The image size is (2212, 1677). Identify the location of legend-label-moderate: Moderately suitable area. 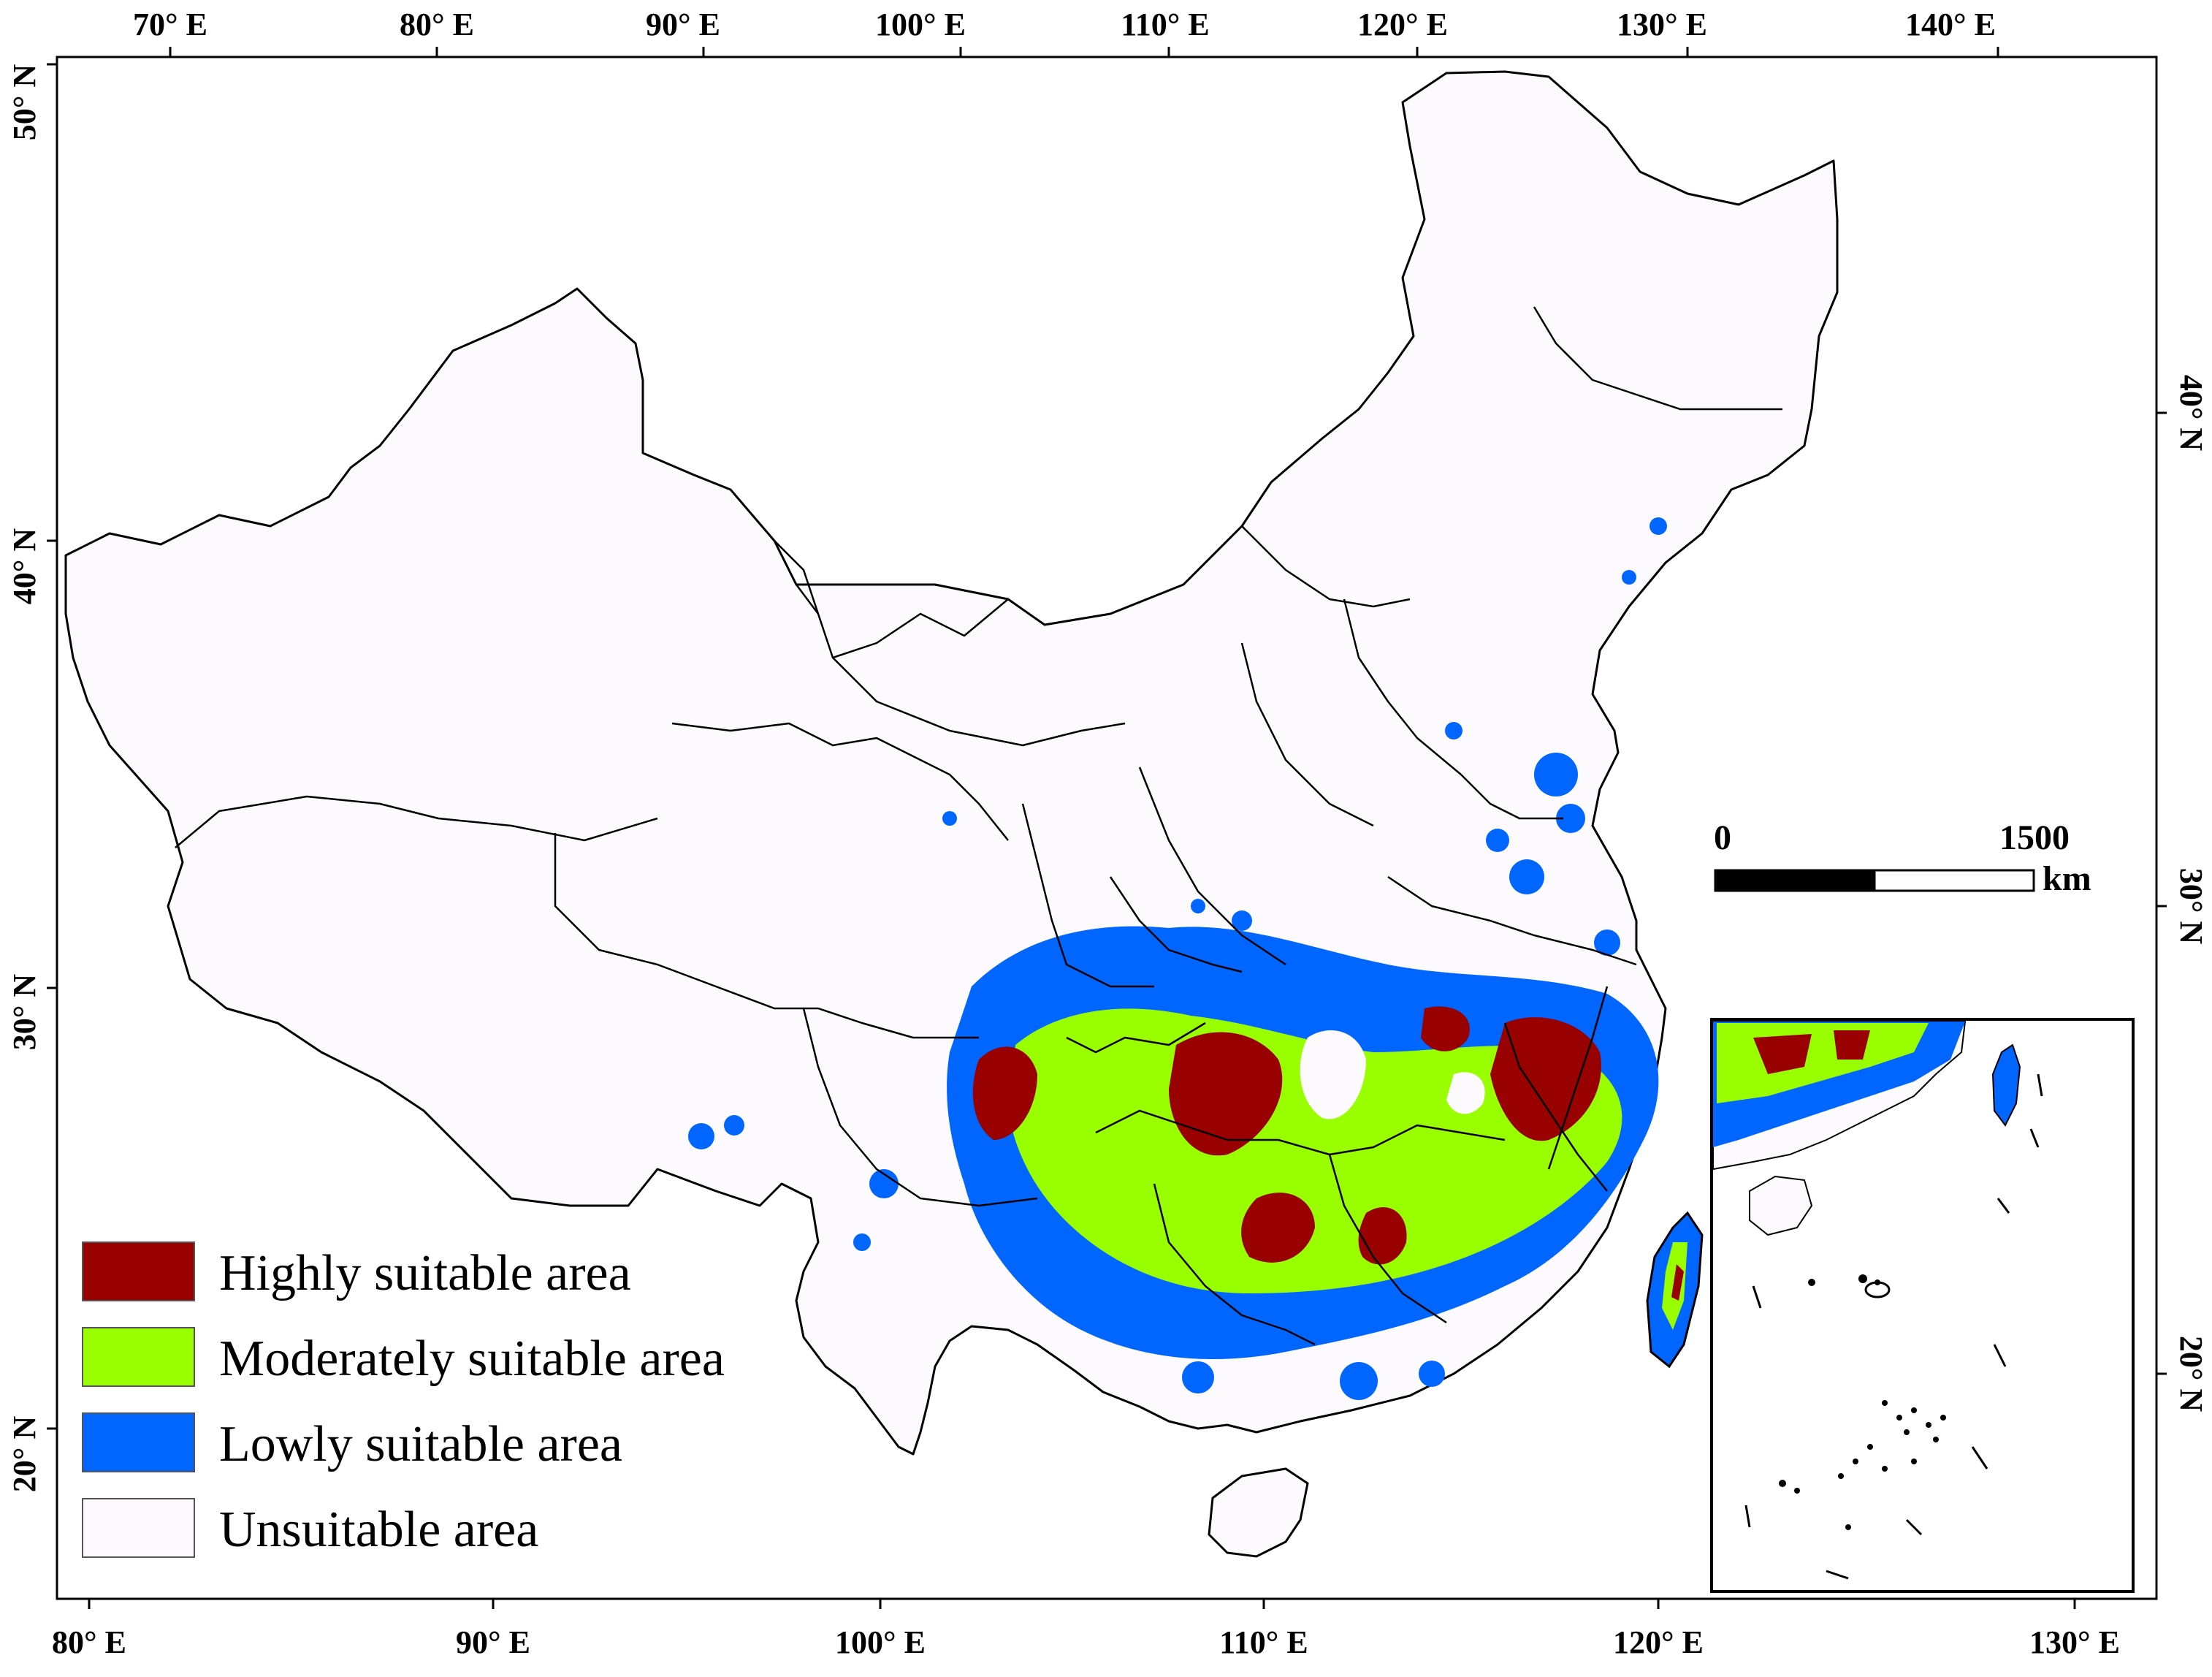
(472, 1359).